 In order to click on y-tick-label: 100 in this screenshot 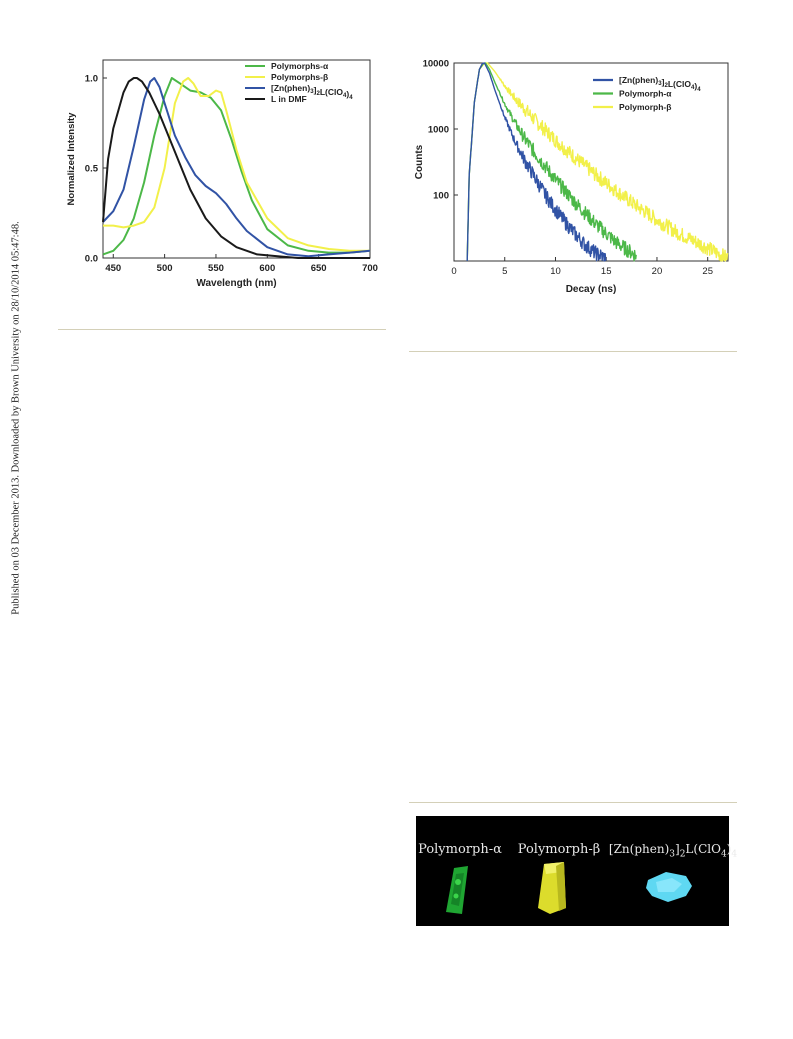, I will do `click(441, 196)`.